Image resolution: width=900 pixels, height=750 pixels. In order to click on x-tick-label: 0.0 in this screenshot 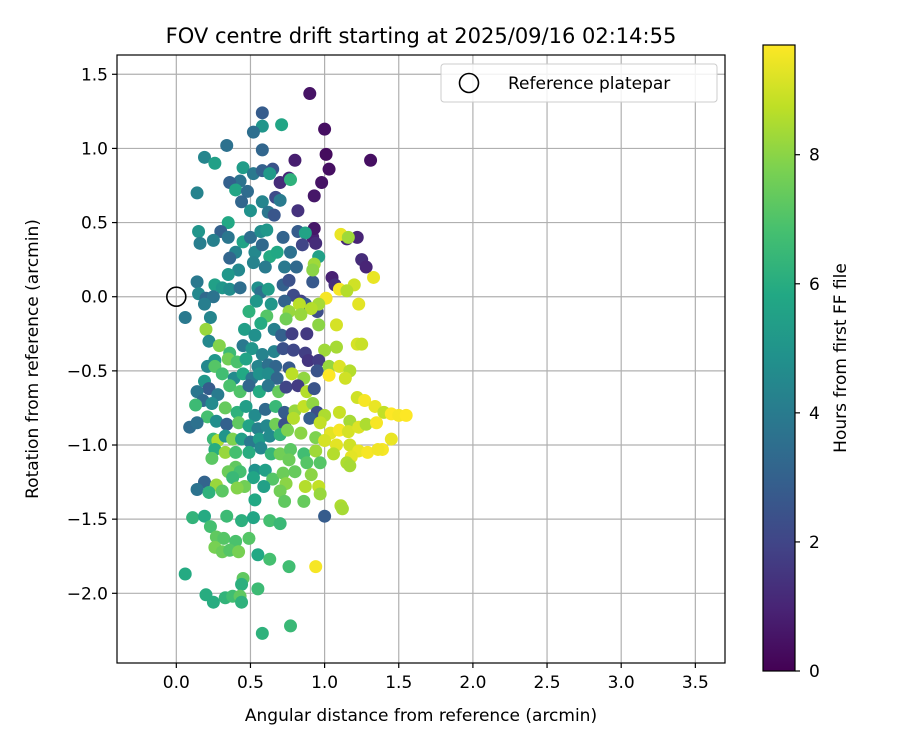, I will do `click(176, 683)`.